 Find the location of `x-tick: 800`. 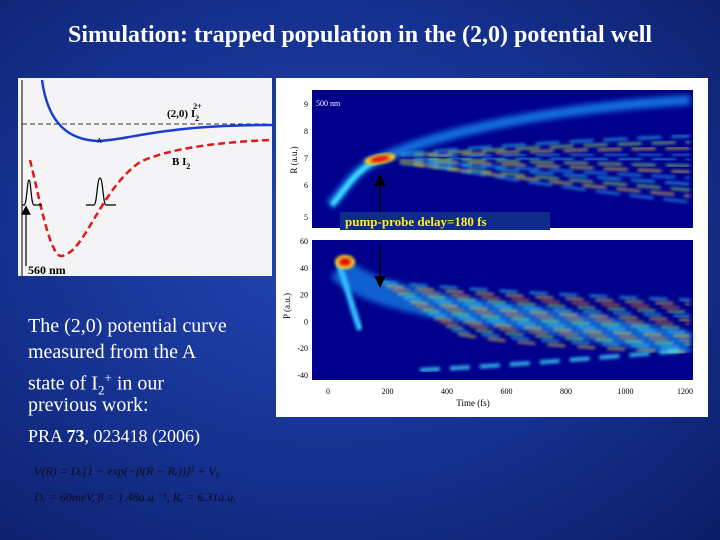

x-tick: 800 is located at coordinates (566, 391).